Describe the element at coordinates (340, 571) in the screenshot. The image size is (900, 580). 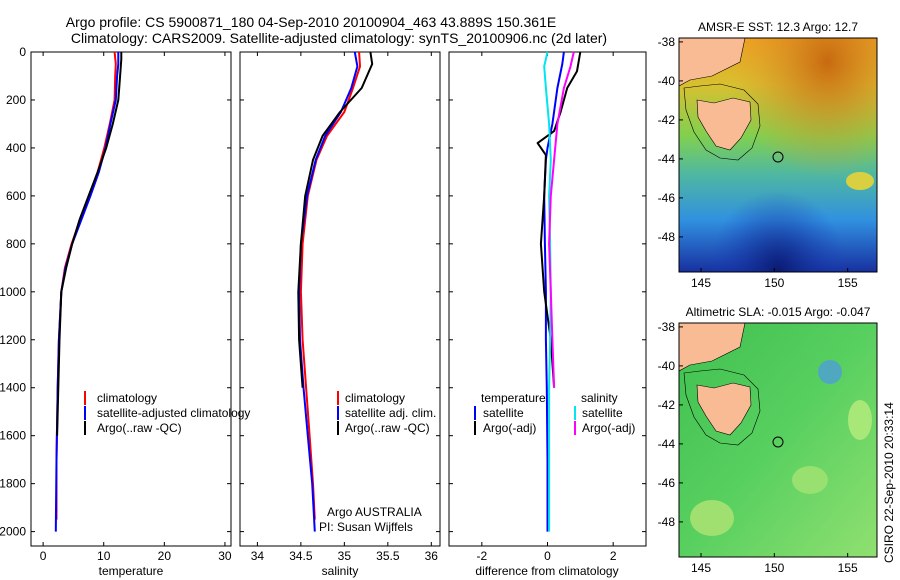
I see `salinity-xlabel: salinity` at that location.